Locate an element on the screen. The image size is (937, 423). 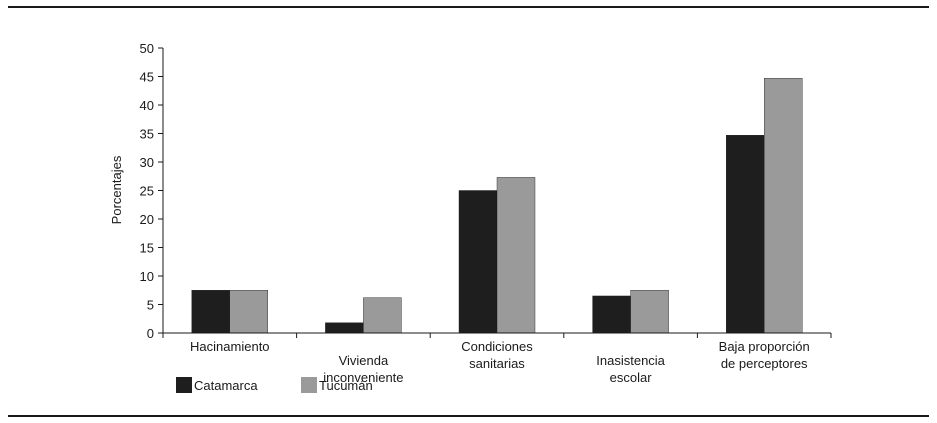
y-tick-label: 0 is located at coordinates (150, 333).